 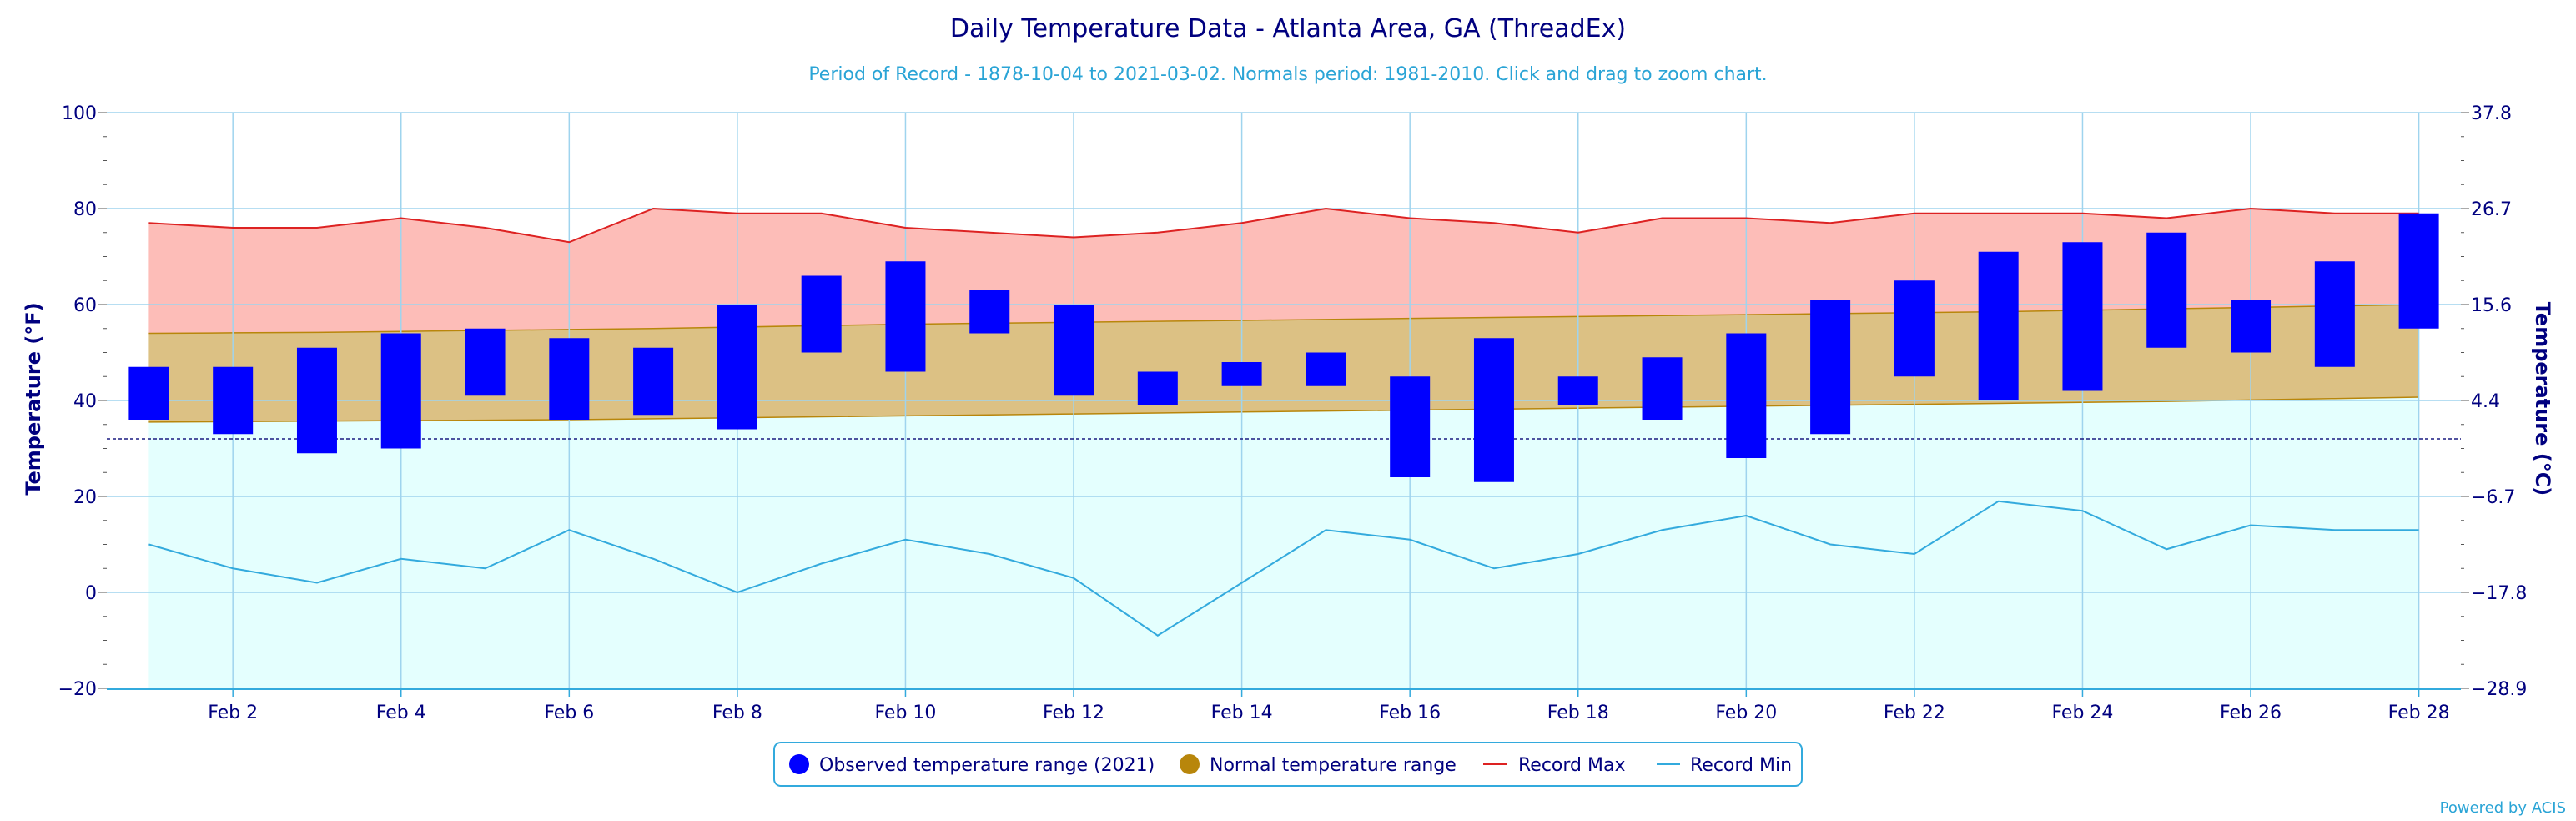 I want to click on legend-item-observed: Observed temperature range (2021), so click(x=972, y=765).